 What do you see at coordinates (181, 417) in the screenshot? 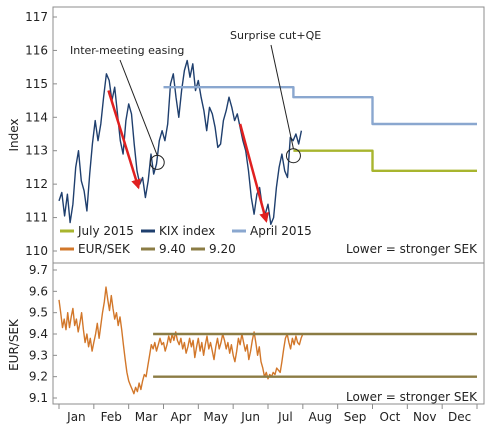
I see `x-tick-label-apr: Apr` at bounding box center [181, 417].